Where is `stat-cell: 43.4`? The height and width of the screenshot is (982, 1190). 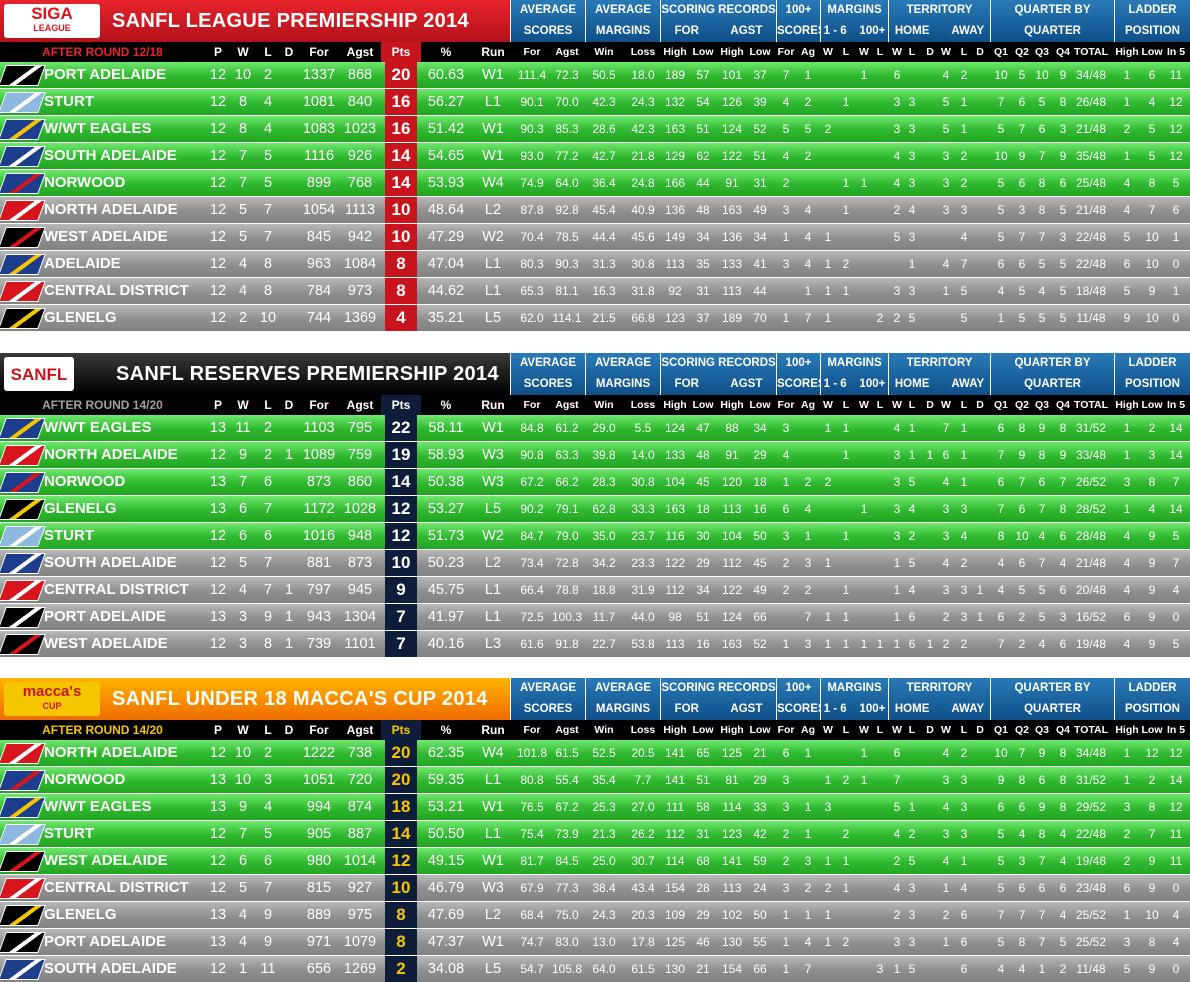
stat-cell: 43.4 is located at coordinates (643, 888).